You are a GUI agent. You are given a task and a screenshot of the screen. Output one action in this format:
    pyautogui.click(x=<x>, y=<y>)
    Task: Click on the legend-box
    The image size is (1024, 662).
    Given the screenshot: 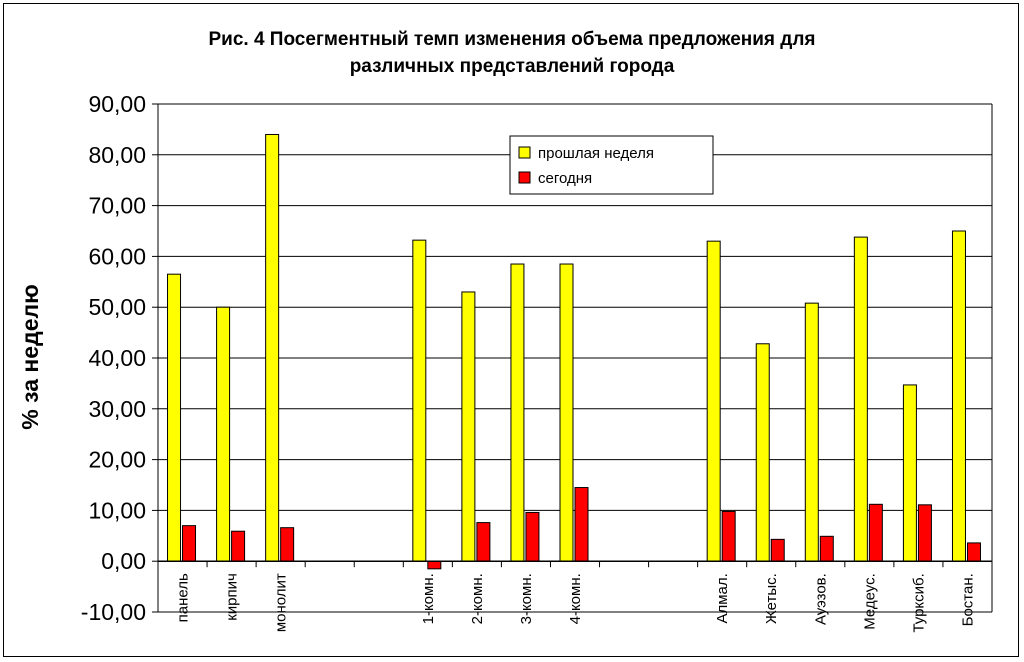 What is the action you would take?
    pyautogui.click(x=611, y=165)
    